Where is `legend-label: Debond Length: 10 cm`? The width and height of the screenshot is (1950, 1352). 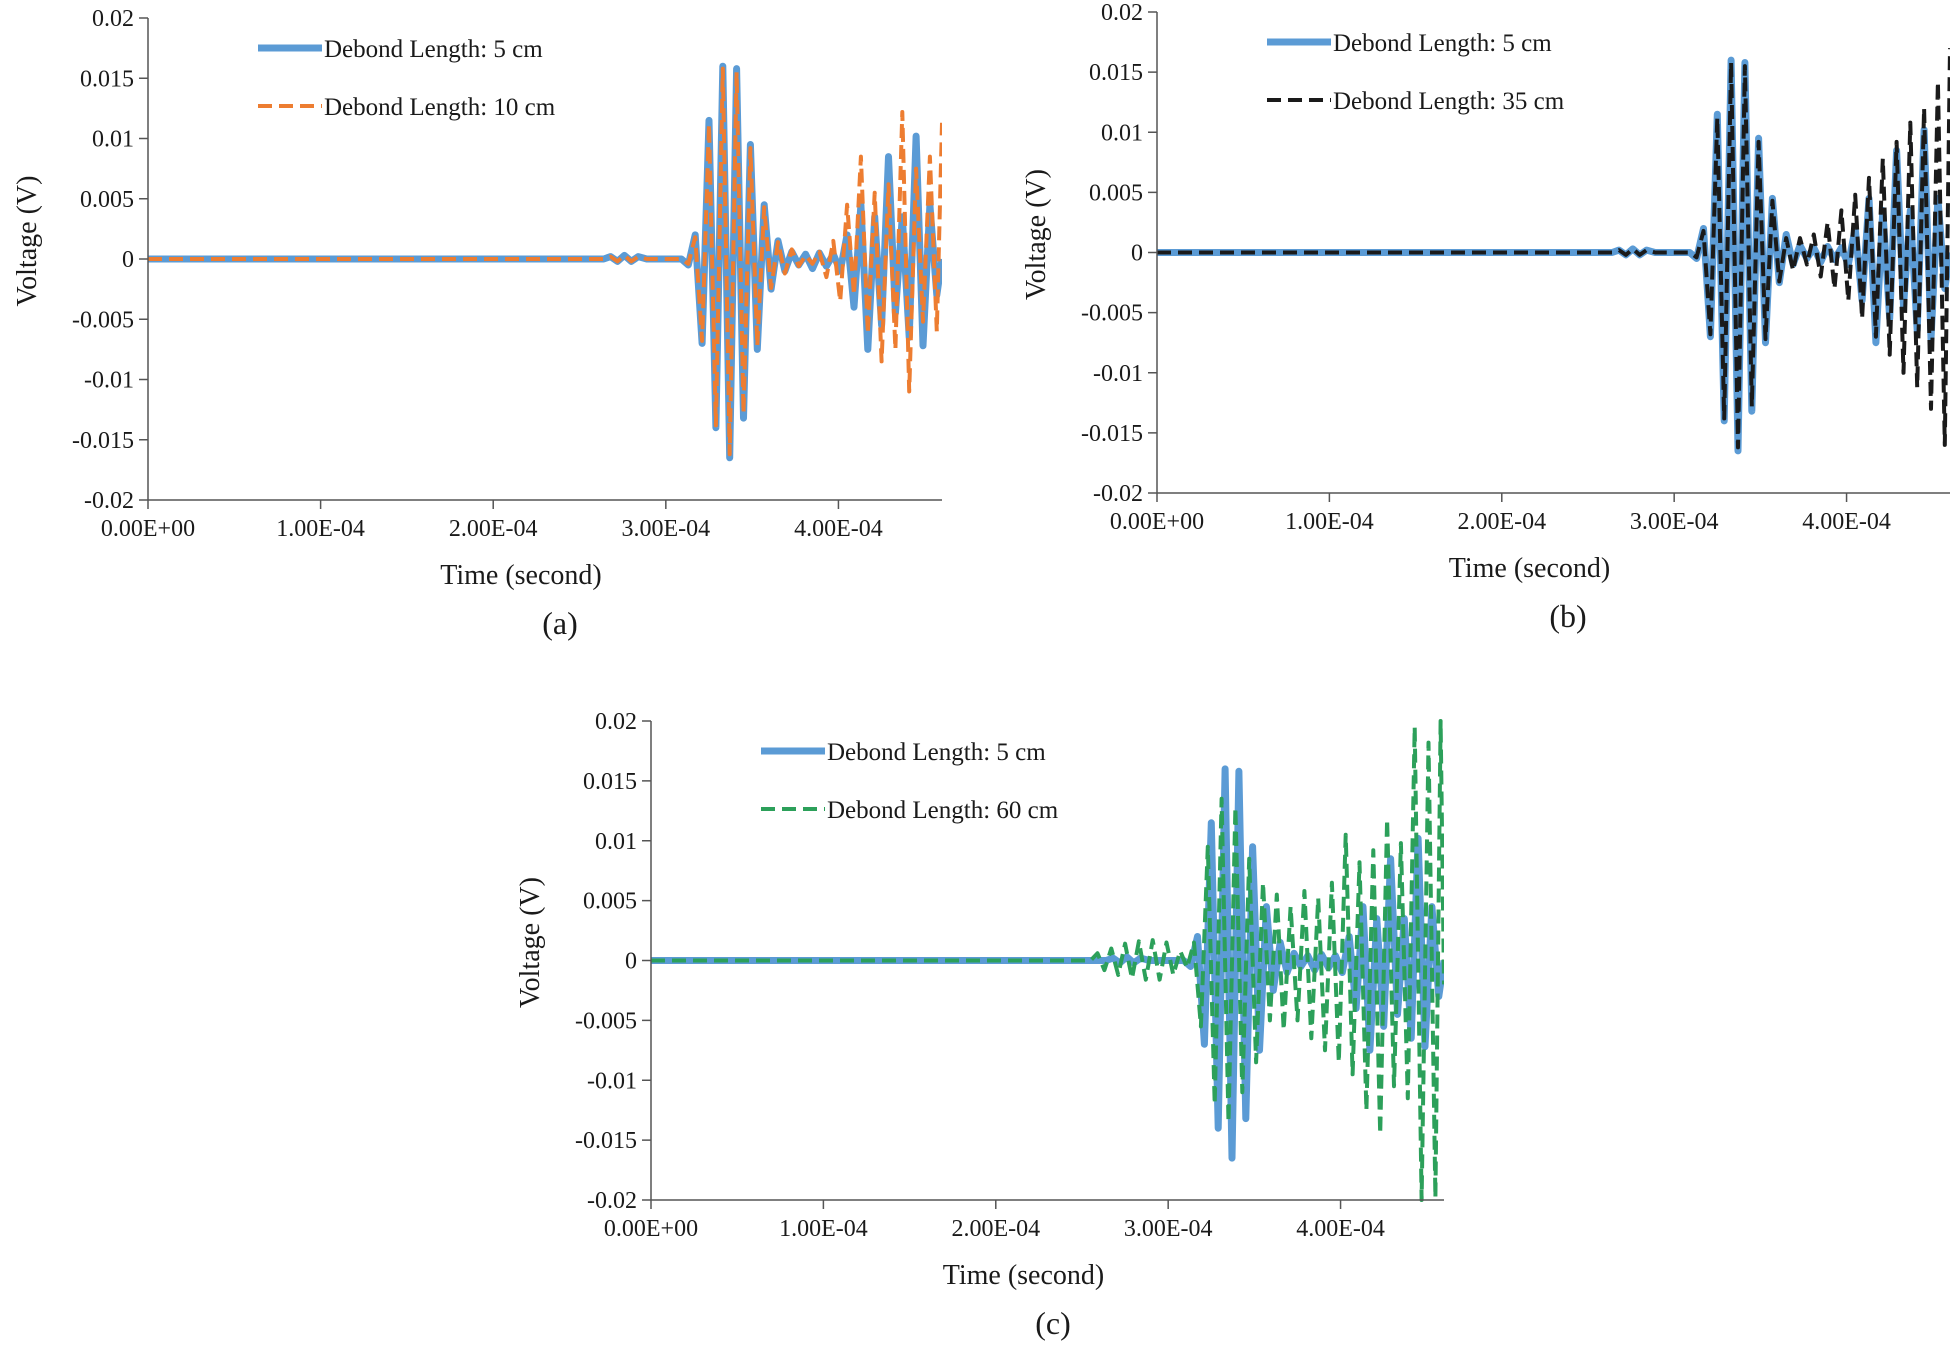
legend-label: Debond Length: 10 cm is located at coordinates (440, 107).